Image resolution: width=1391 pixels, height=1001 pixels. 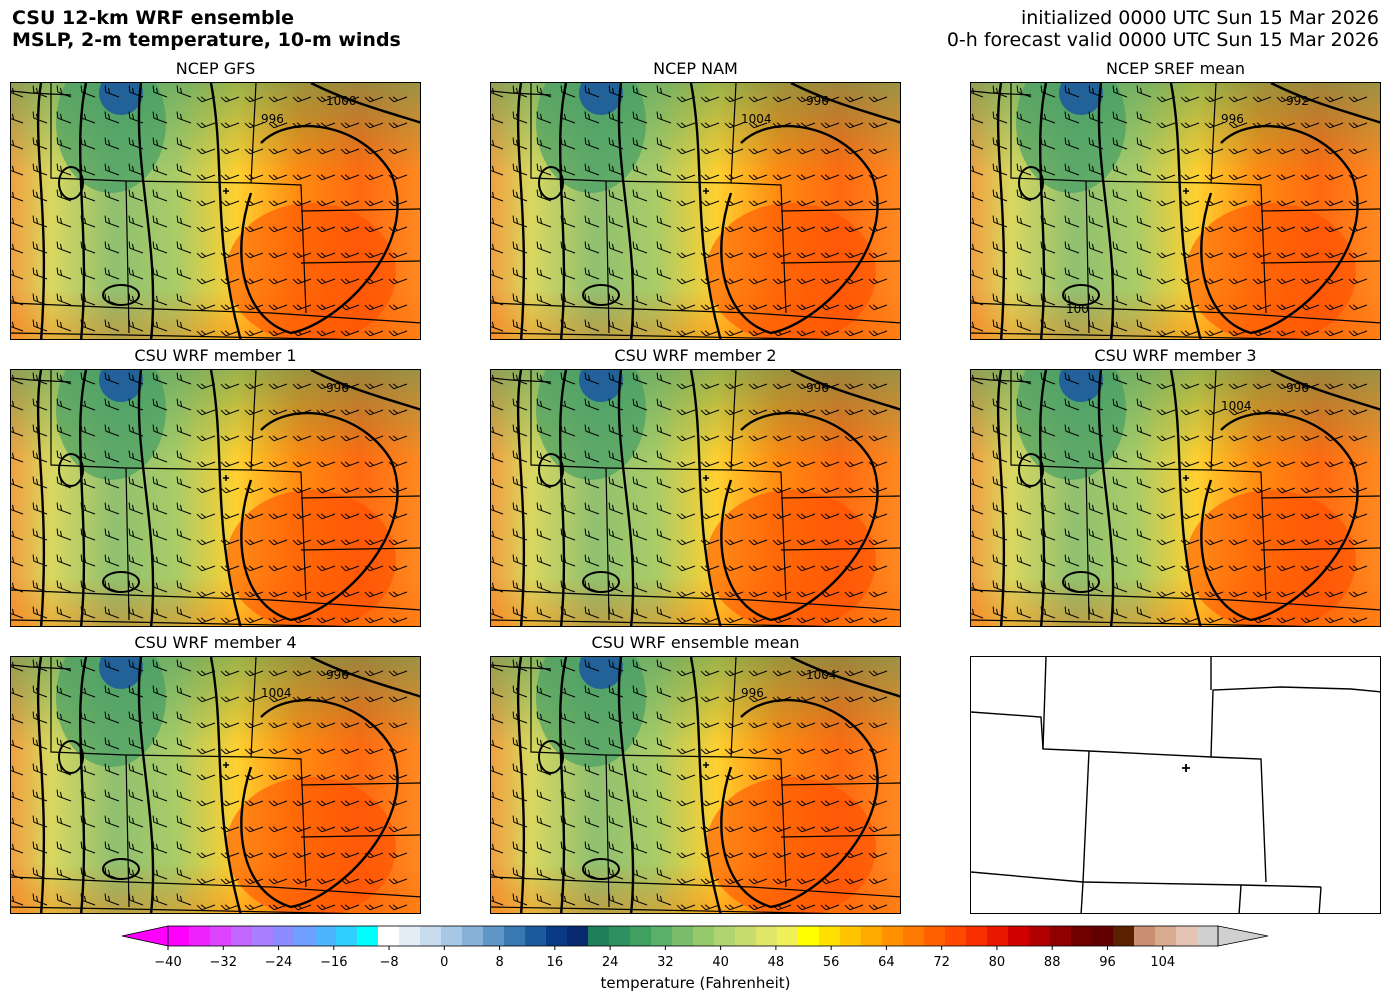 I want to click on colorbar-tick-label: 104, so click(x=1163, y=962).